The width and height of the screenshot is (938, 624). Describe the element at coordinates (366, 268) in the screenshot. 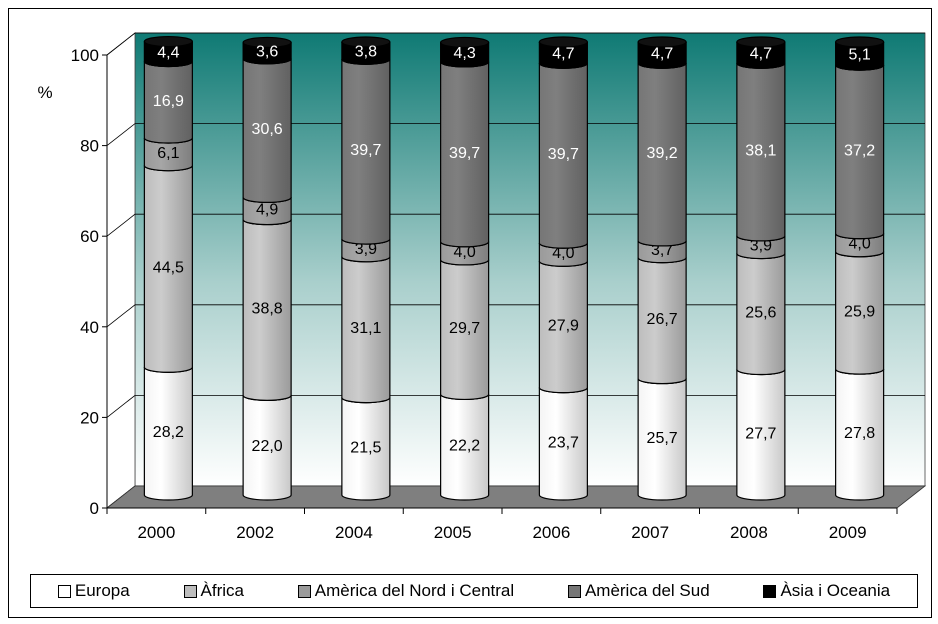

I see `bar-stack-2004: 21,5 31,1 3,9 39,7 3,8` at that location.